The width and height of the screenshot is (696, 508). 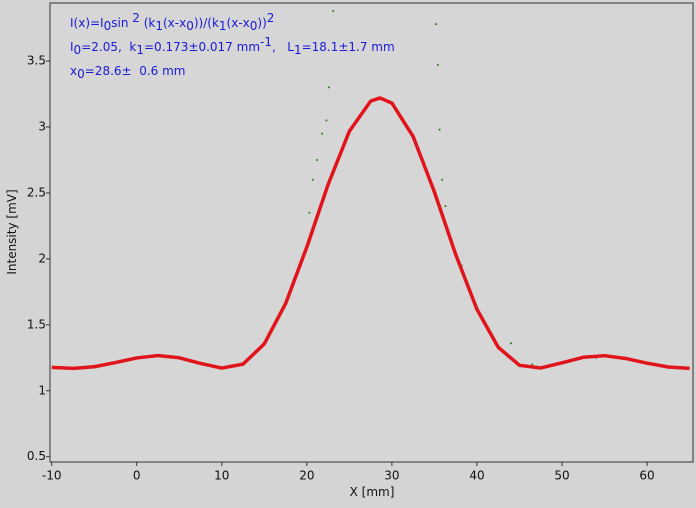 I want to click on x-tick-label: 0, so click(x=137, y=476).